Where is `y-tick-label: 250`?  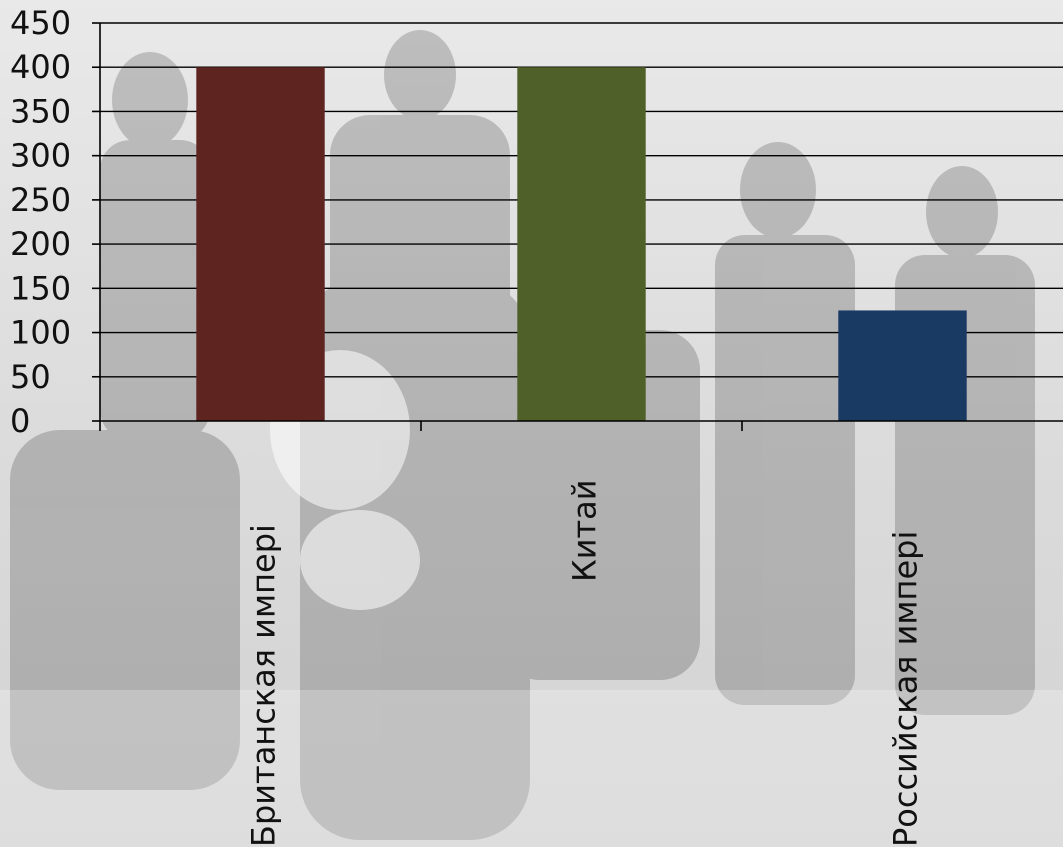 y-tick-label: 250 is located at coordinates (40, 200).